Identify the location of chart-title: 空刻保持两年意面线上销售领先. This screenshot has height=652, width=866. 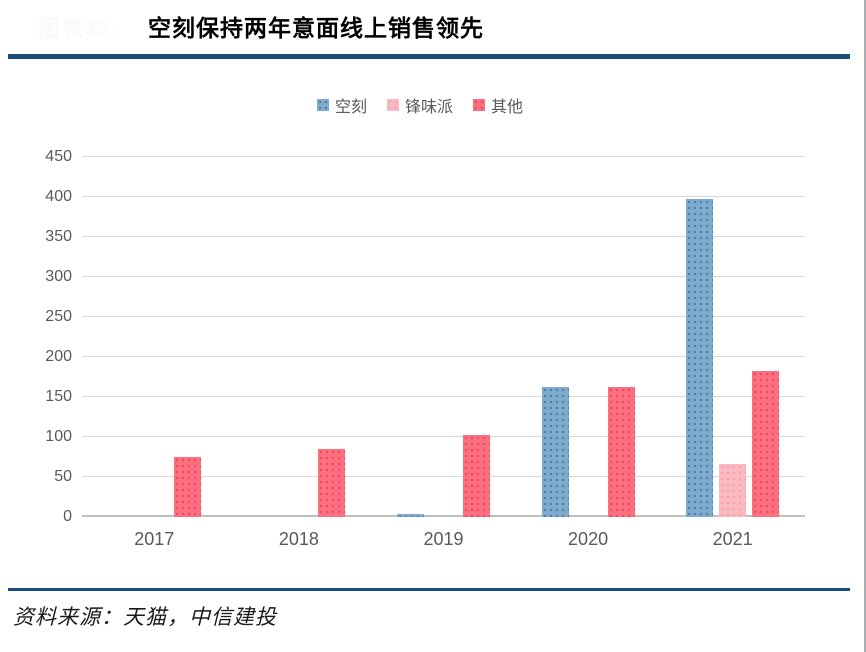
(316, 28).